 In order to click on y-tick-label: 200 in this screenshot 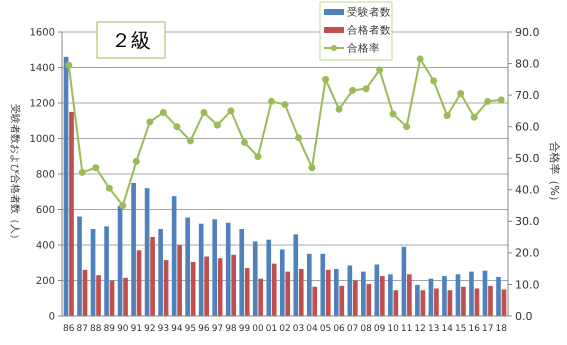, I will do `click(45, 281)`.